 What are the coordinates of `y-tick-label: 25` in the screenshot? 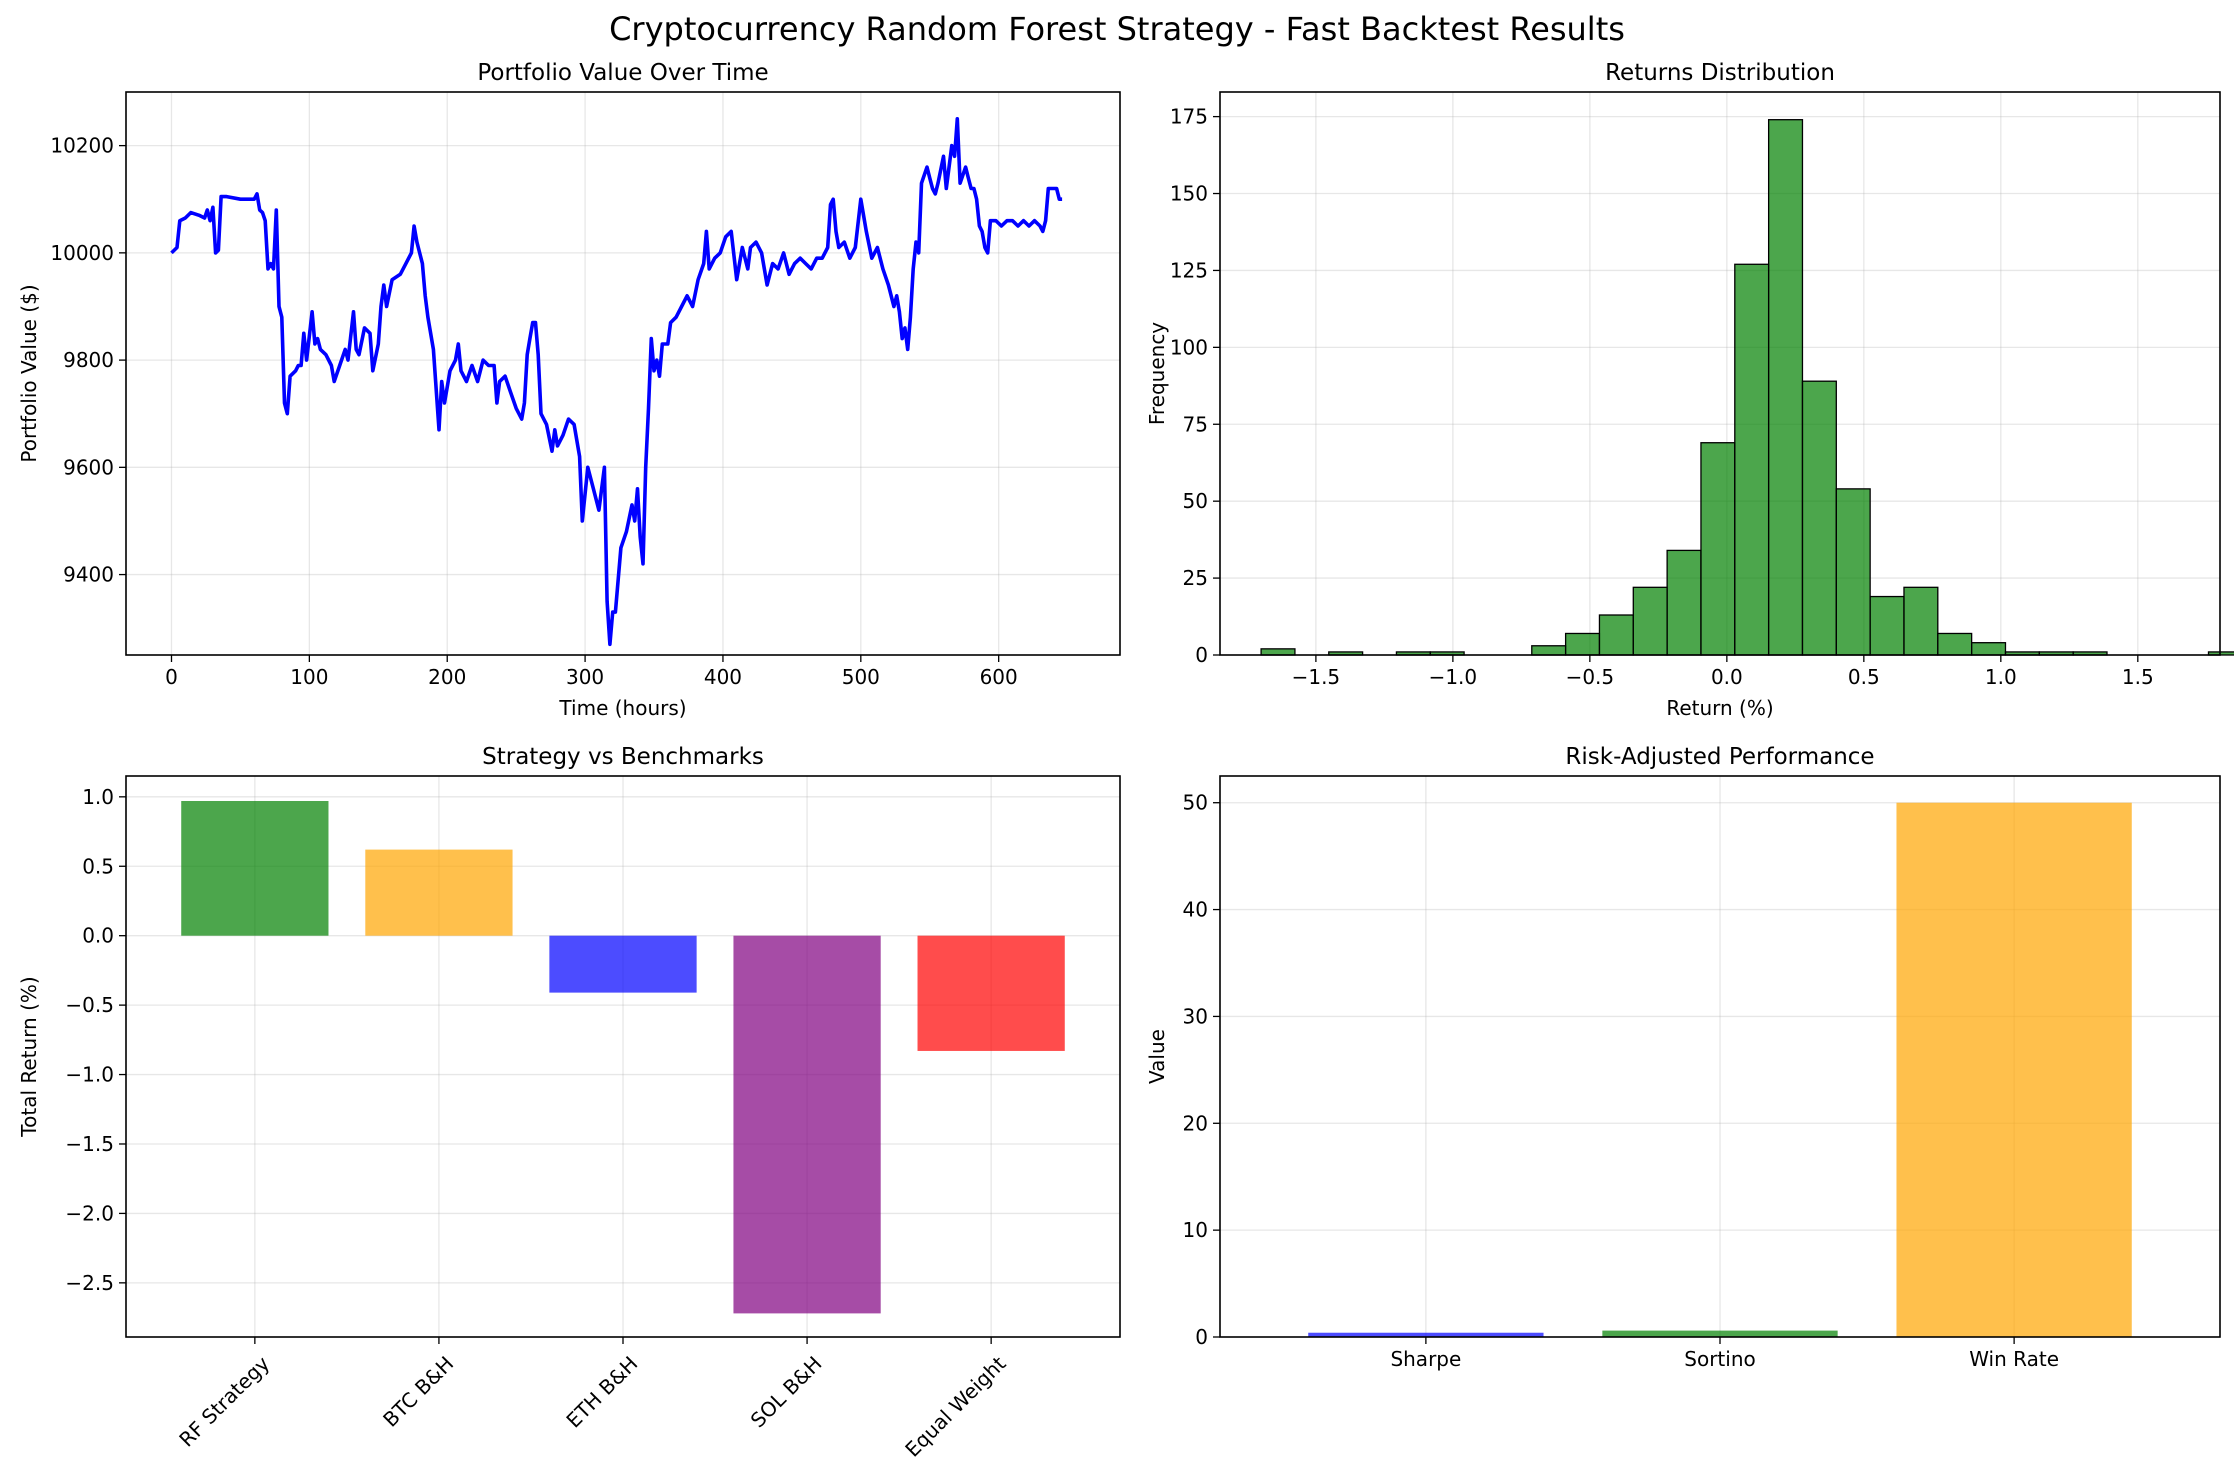 It's located at (1195, 578).